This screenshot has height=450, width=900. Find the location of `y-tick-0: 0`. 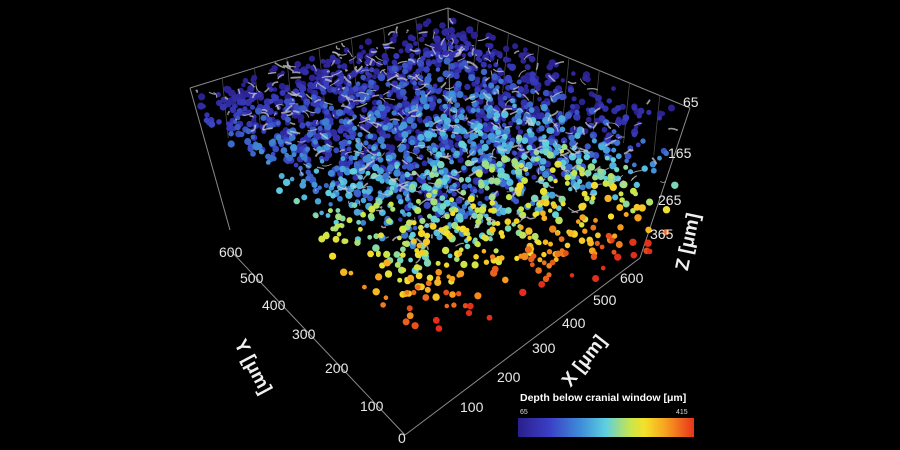

y-tick-0: 0 is located at coordinates (402, 438).